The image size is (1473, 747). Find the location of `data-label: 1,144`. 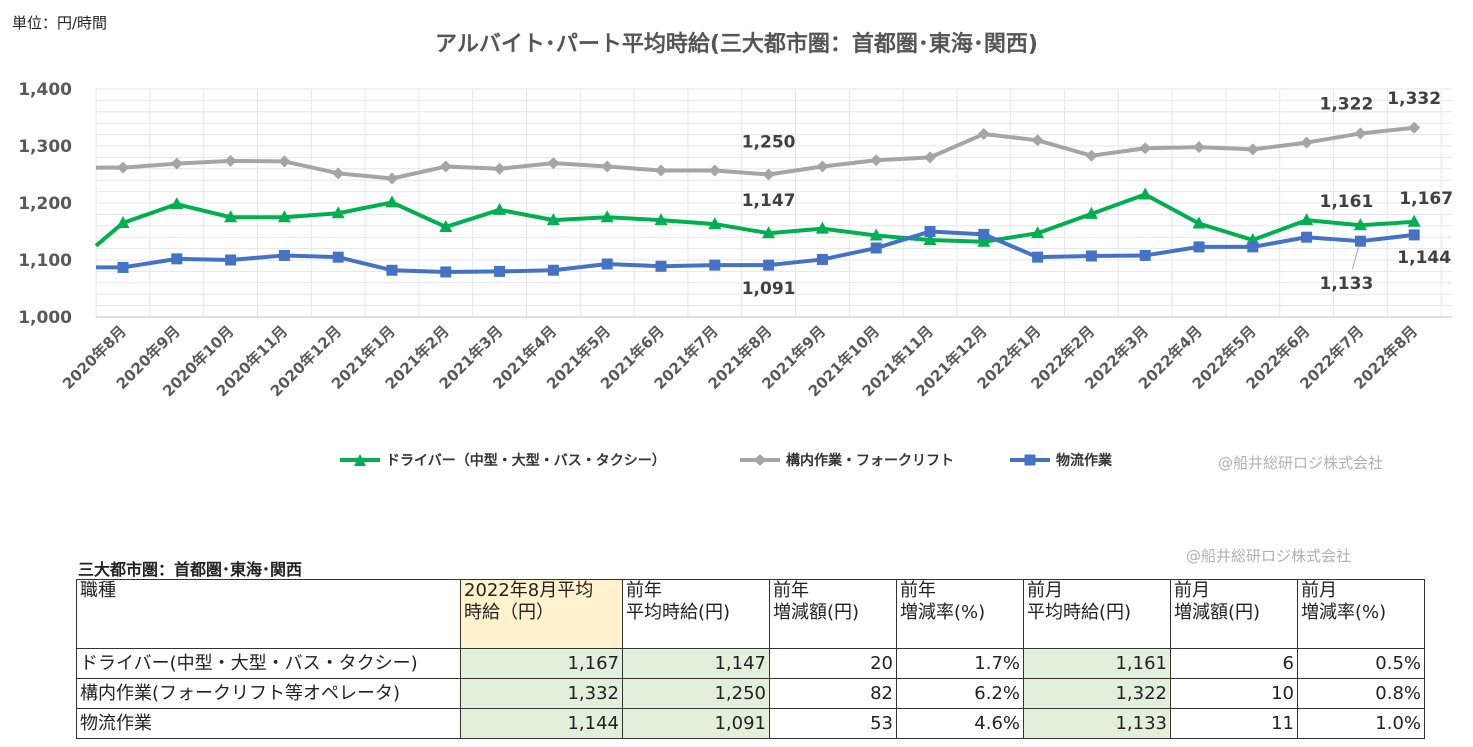

data-label: 1,144 is located at coordinates (1424, 258).